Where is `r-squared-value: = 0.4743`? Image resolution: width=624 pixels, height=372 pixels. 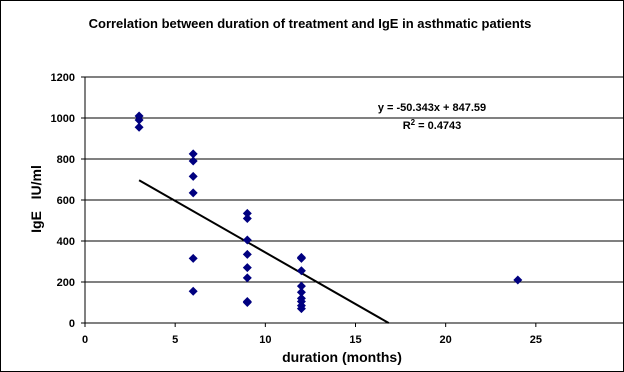 r-squared-value: = 0.4743 is located at coordinates (438, 126).